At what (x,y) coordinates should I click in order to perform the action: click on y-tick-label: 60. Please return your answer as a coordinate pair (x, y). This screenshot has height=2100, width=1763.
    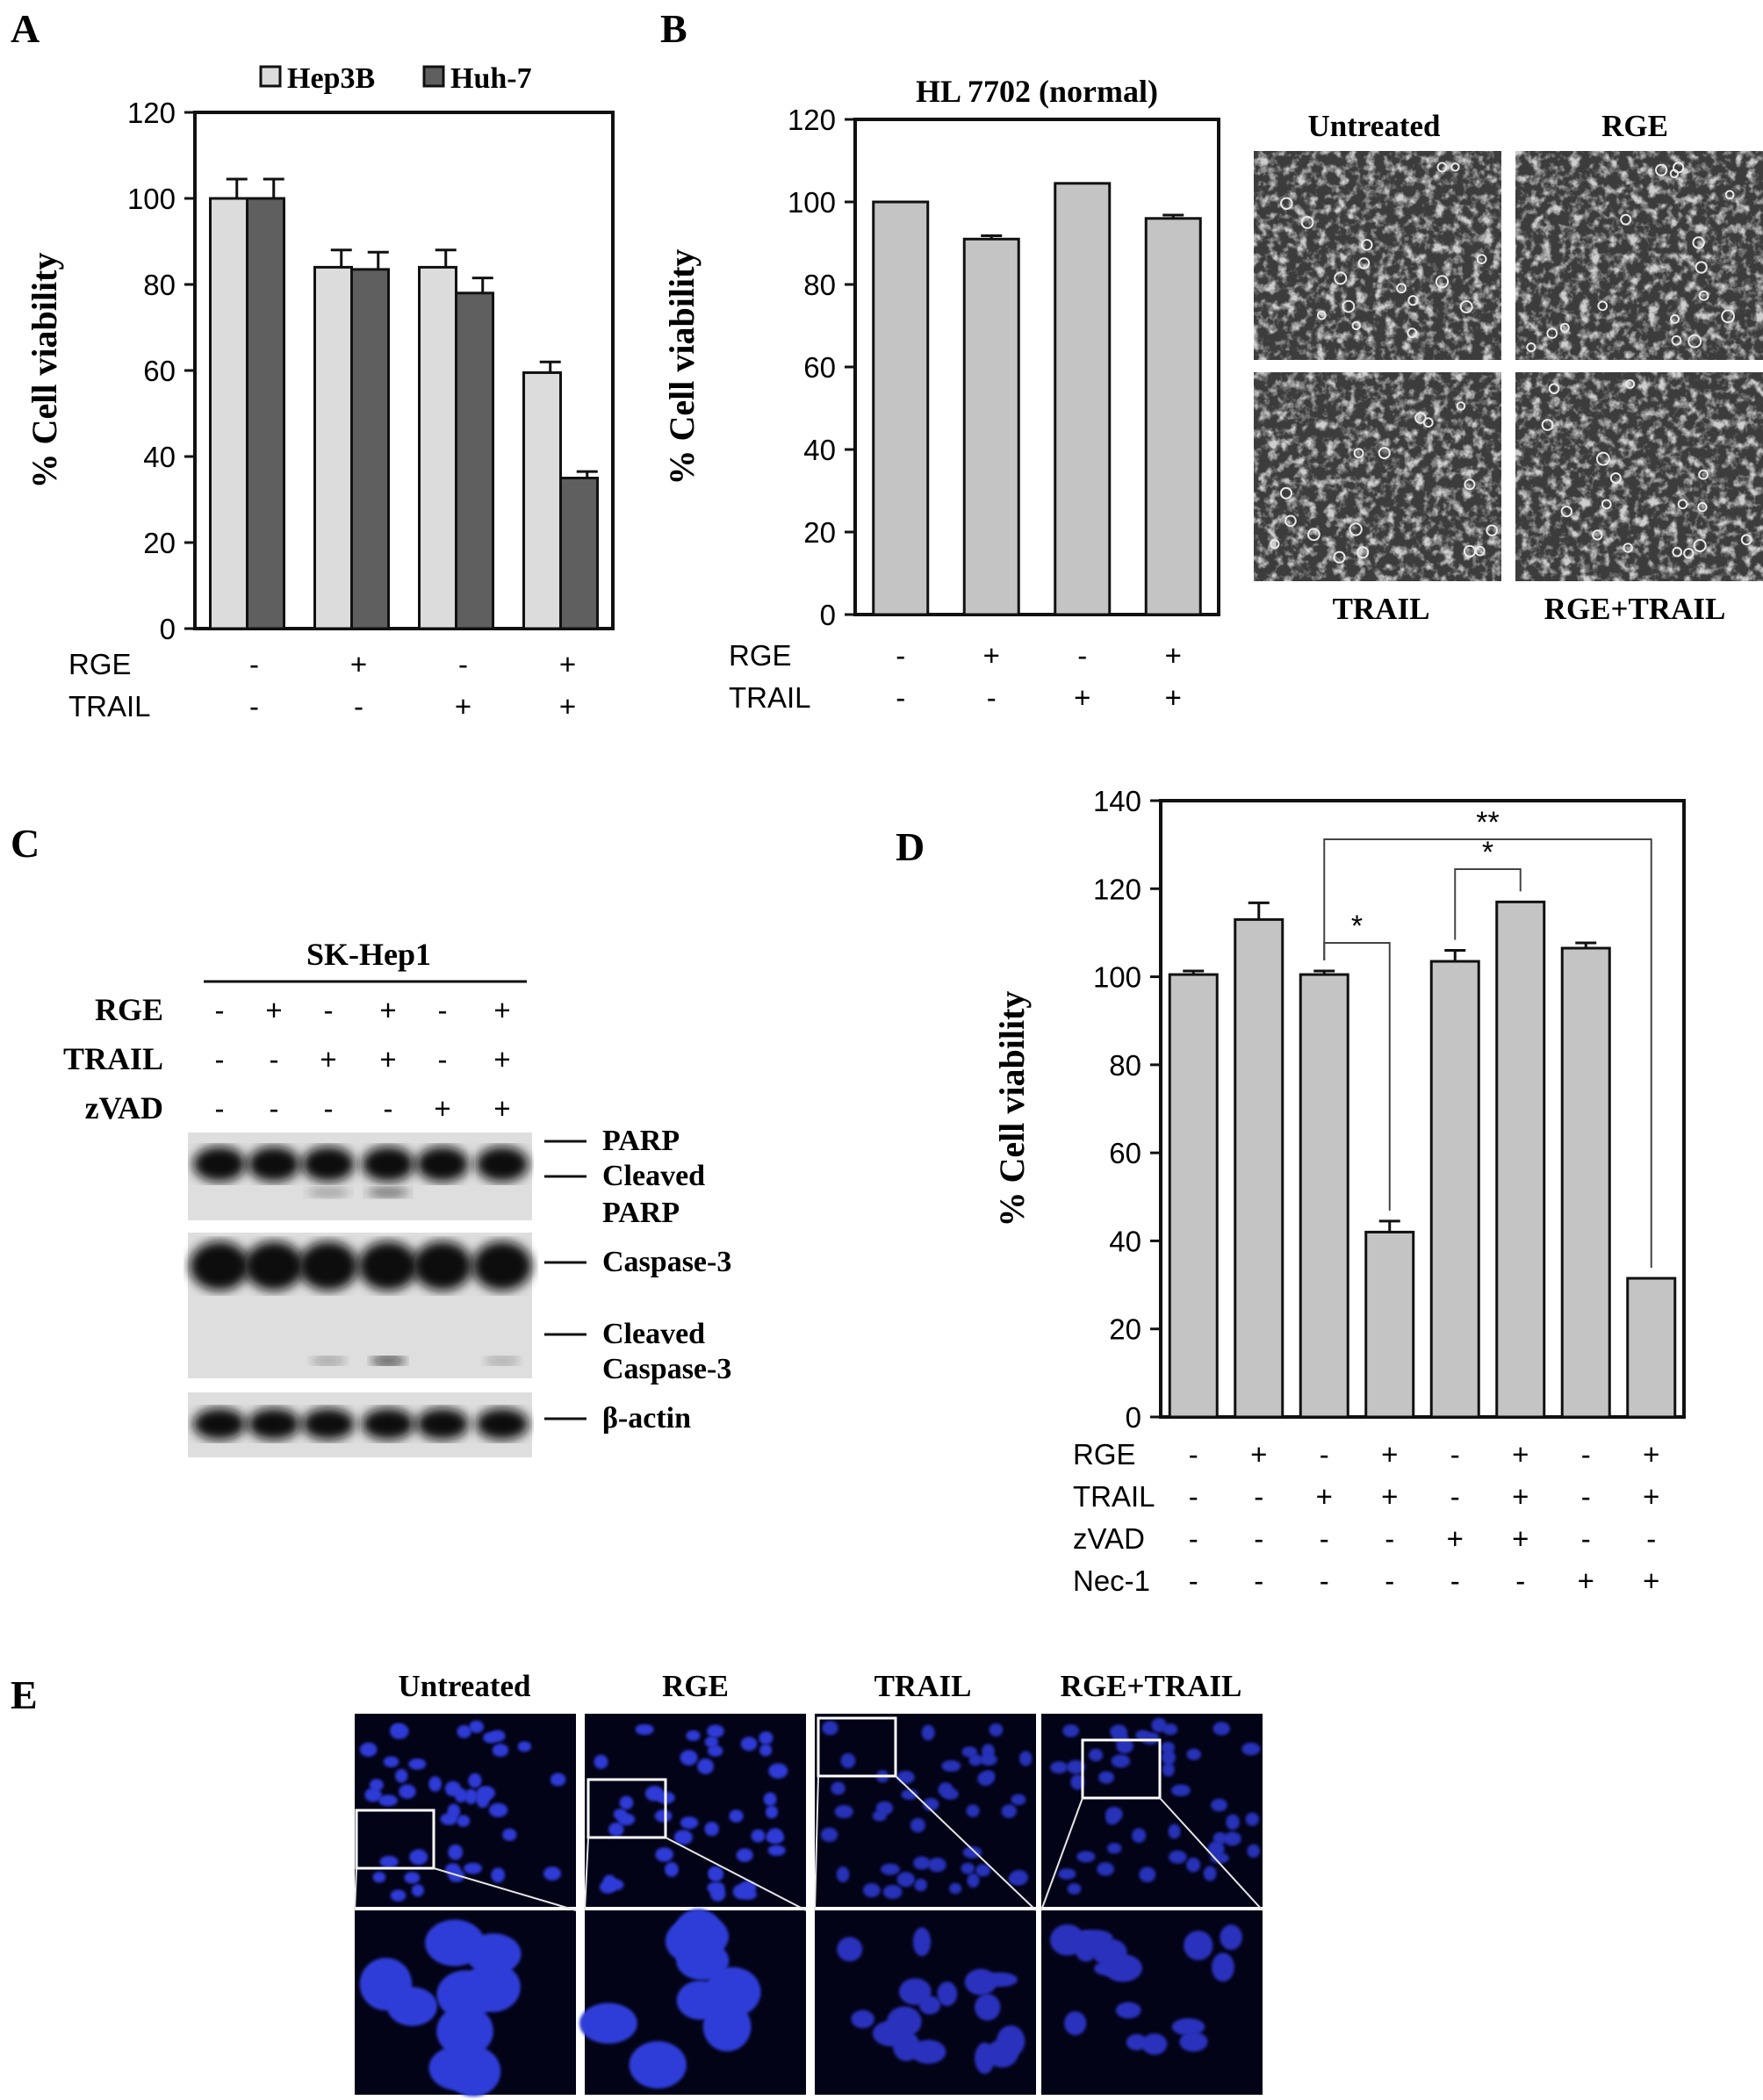
    Looking at the image, I should click on (820, 367).